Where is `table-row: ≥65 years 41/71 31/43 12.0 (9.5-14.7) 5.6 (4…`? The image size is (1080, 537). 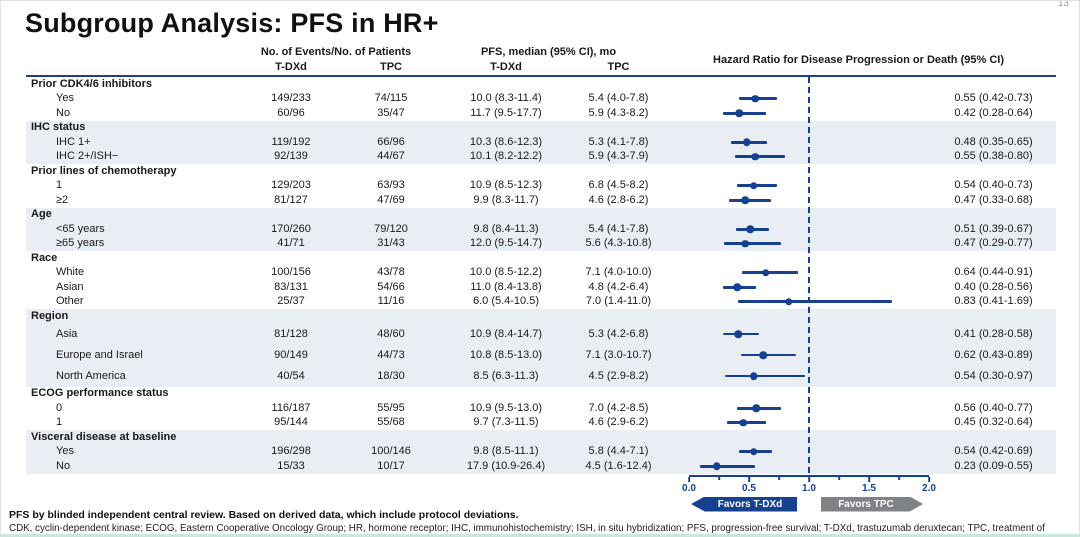
table-row: ≥65 years 41/71 31/43 12.0 (9.5-14.7) 5.6 (4… is located at coordinates (541, 244).